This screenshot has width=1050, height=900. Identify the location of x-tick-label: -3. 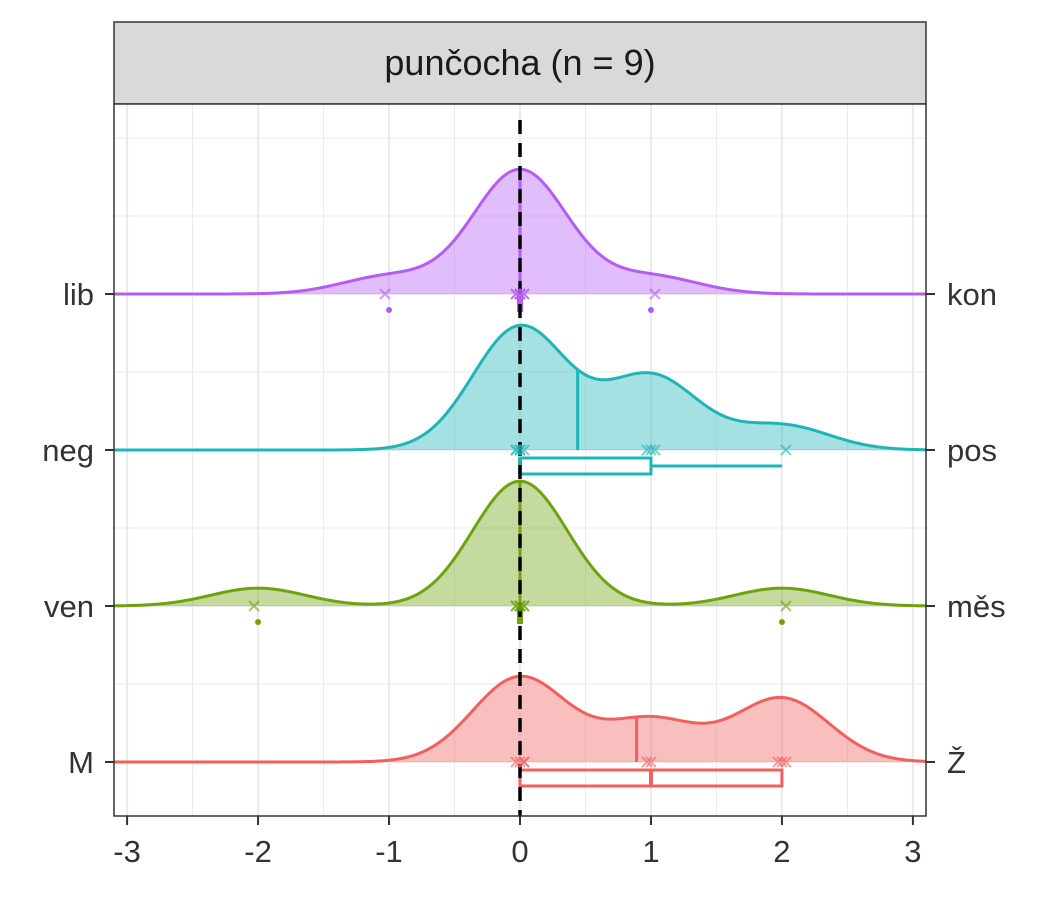
(127, 851).